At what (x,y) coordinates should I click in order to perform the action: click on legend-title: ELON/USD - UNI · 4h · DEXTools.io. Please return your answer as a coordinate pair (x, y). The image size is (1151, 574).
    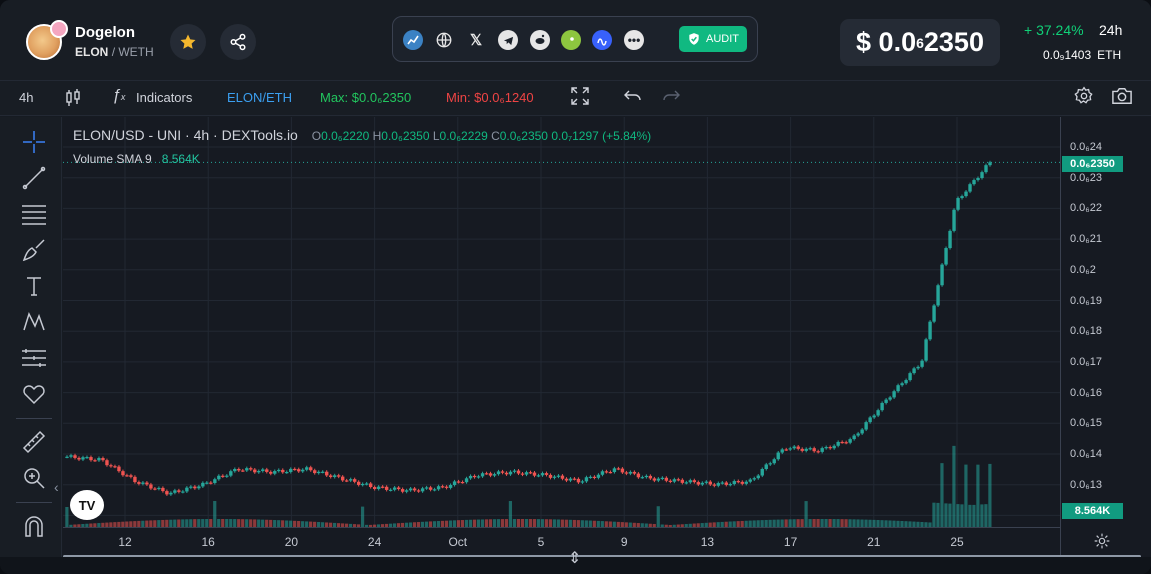
    Looking at the image, I should click on (185, 135).